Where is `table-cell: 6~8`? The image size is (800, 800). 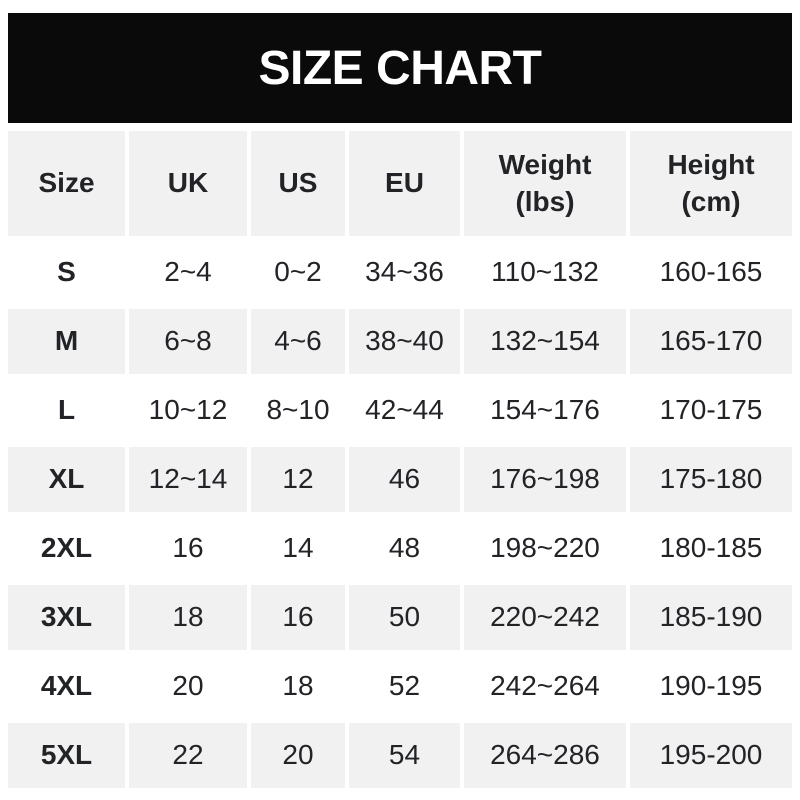
table-cell: 6~8 is located at coordinates (188, 341).